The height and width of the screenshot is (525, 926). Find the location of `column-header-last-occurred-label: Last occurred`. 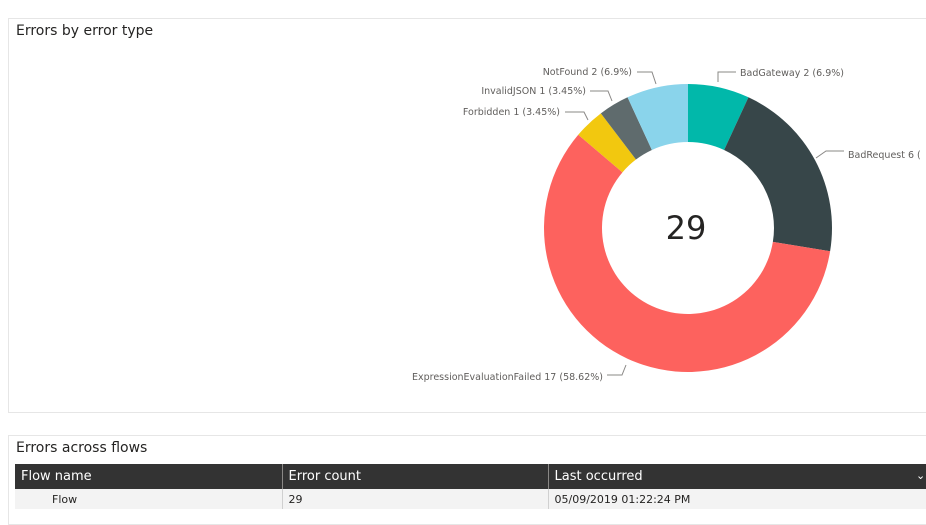

column-header-last-occurred-label: Last occurred is located at coordinates (598, 476).